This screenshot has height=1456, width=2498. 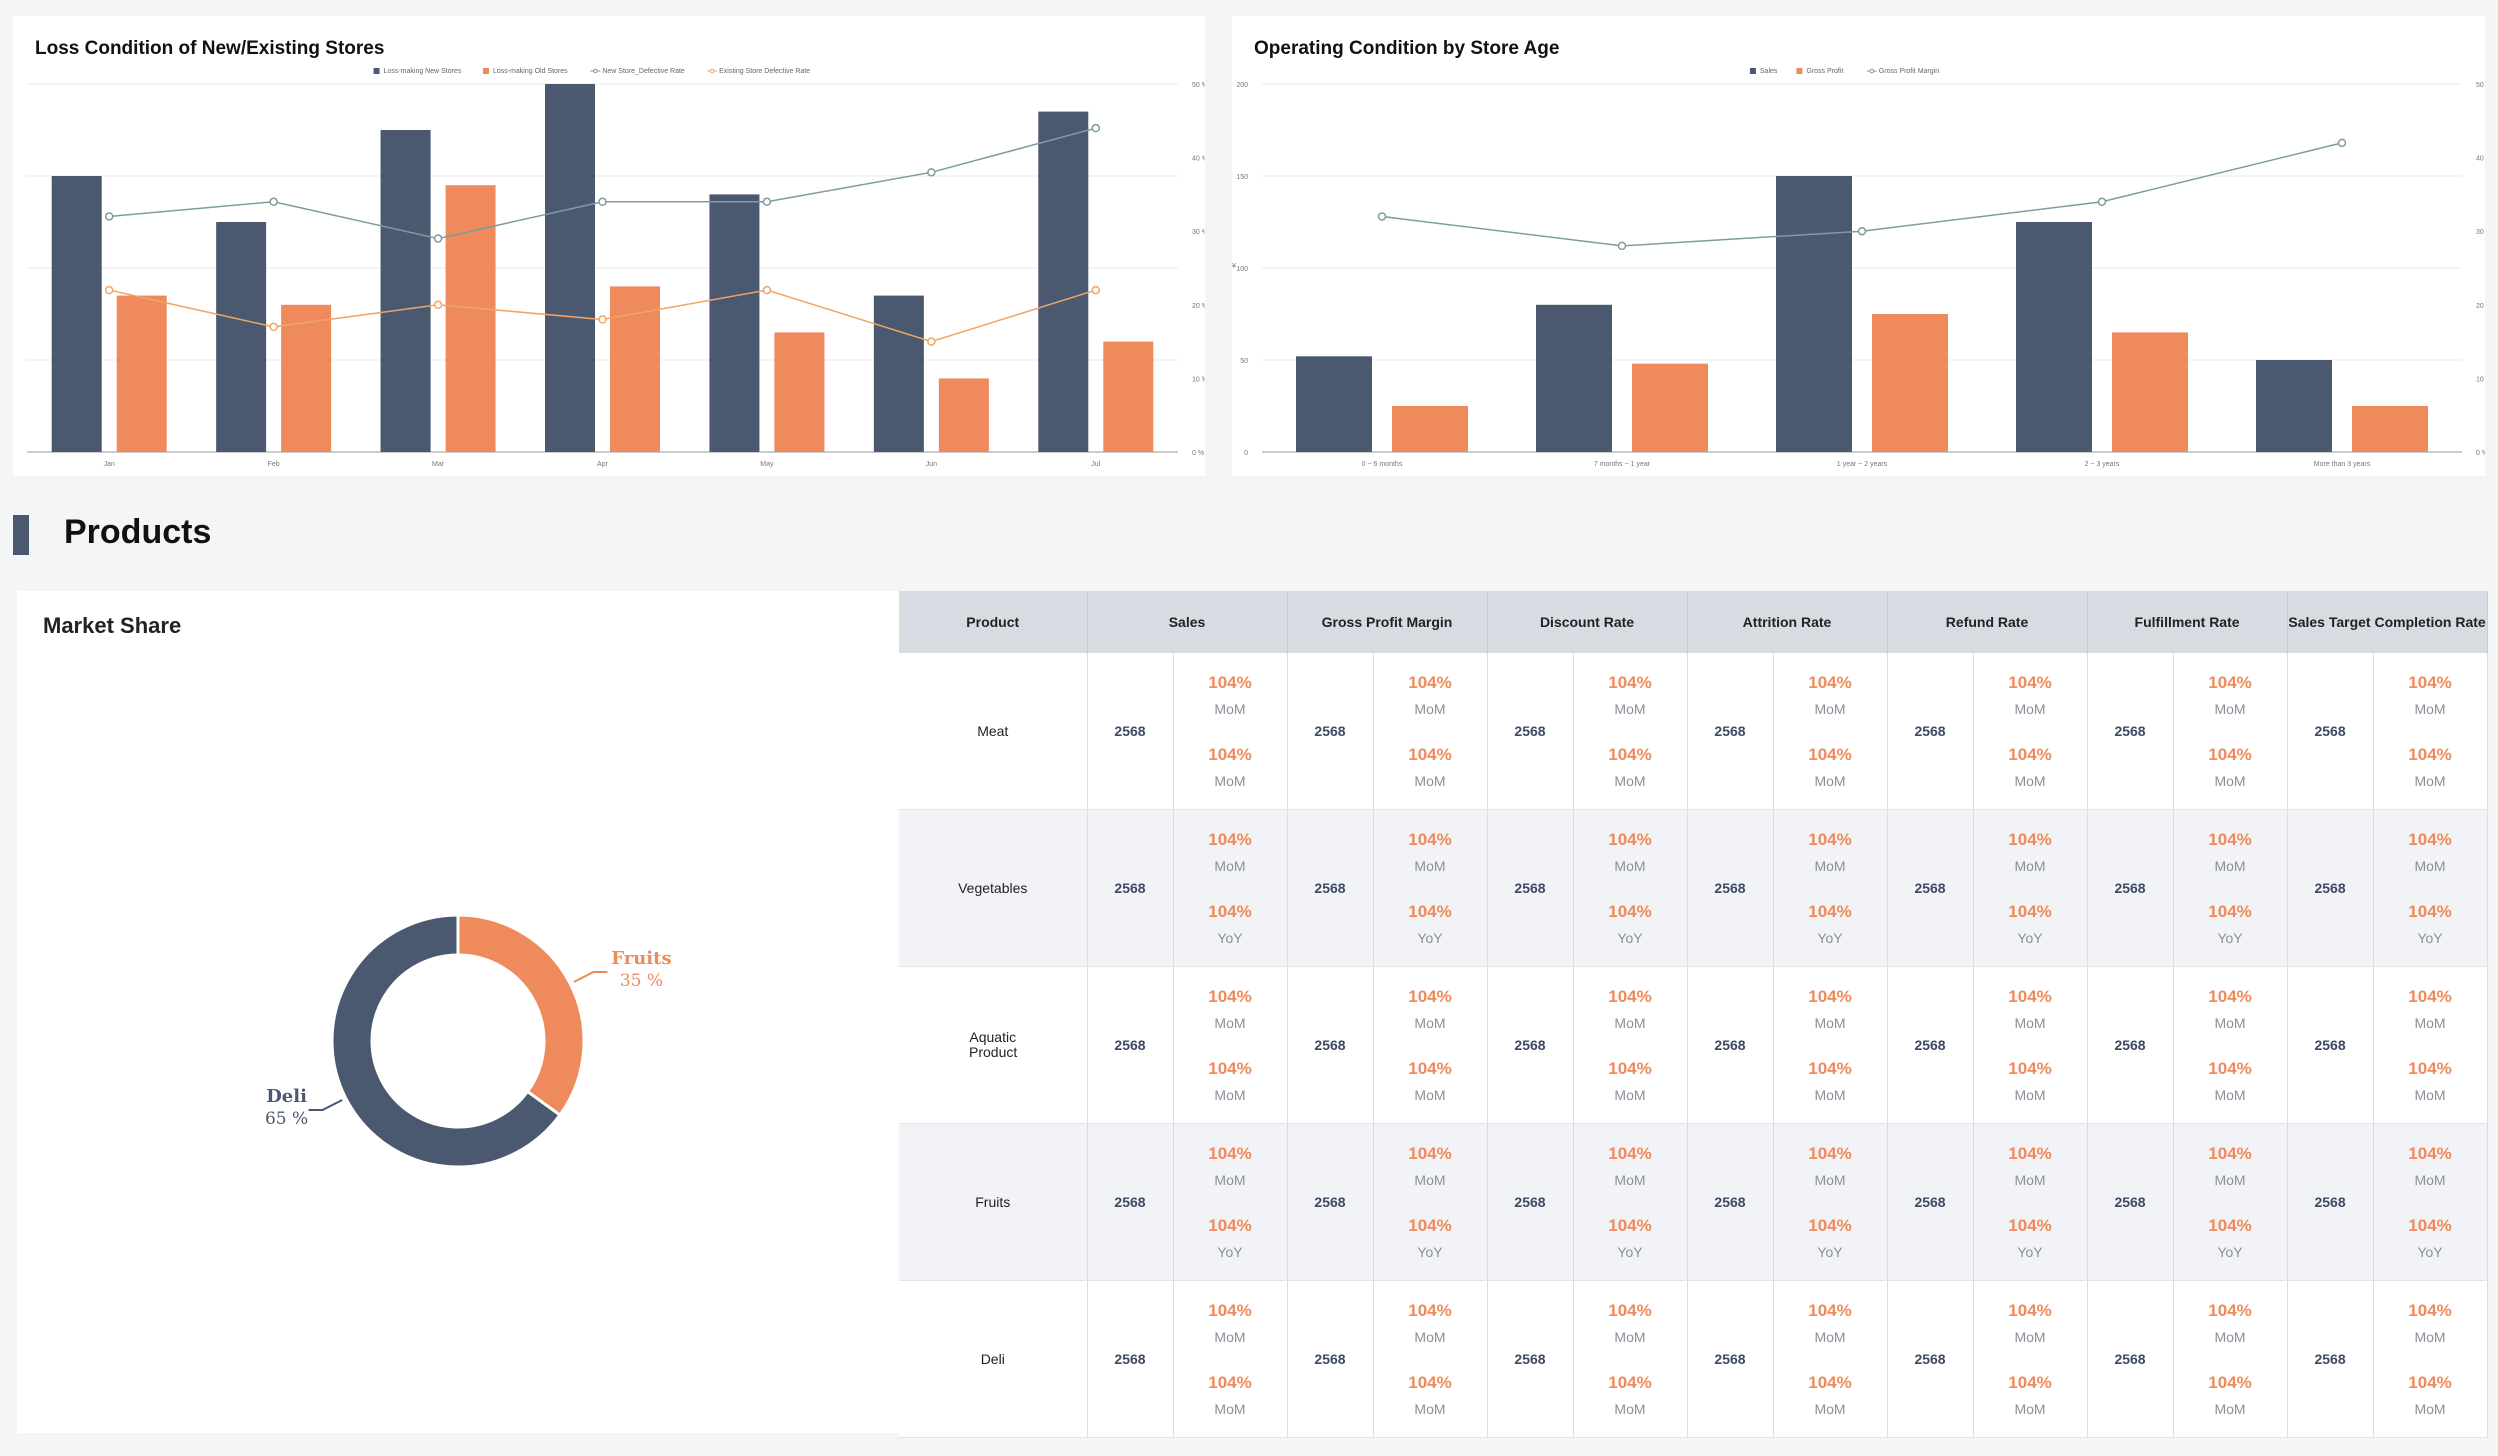 What do you see at coordinates (2187, 622) in the screenshot?
I see `column-header: Fulfillment Rate` at bounding box center [2187, 622].